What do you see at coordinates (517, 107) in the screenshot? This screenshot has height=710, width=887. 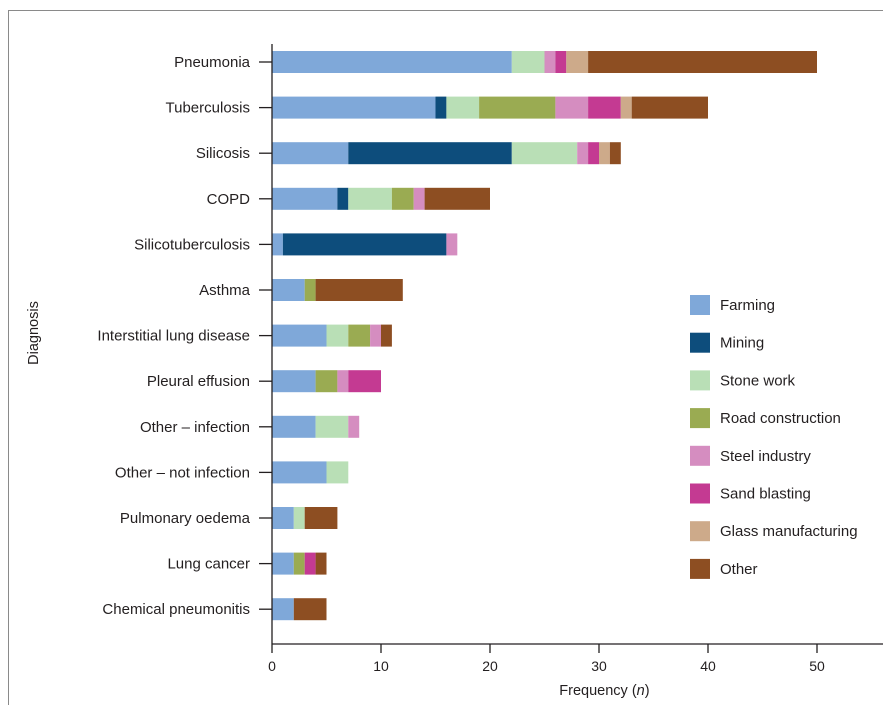 I see `bar-segment-2-4: Tuberculosis – Road construction: 7` at bounding box center [517, 107].